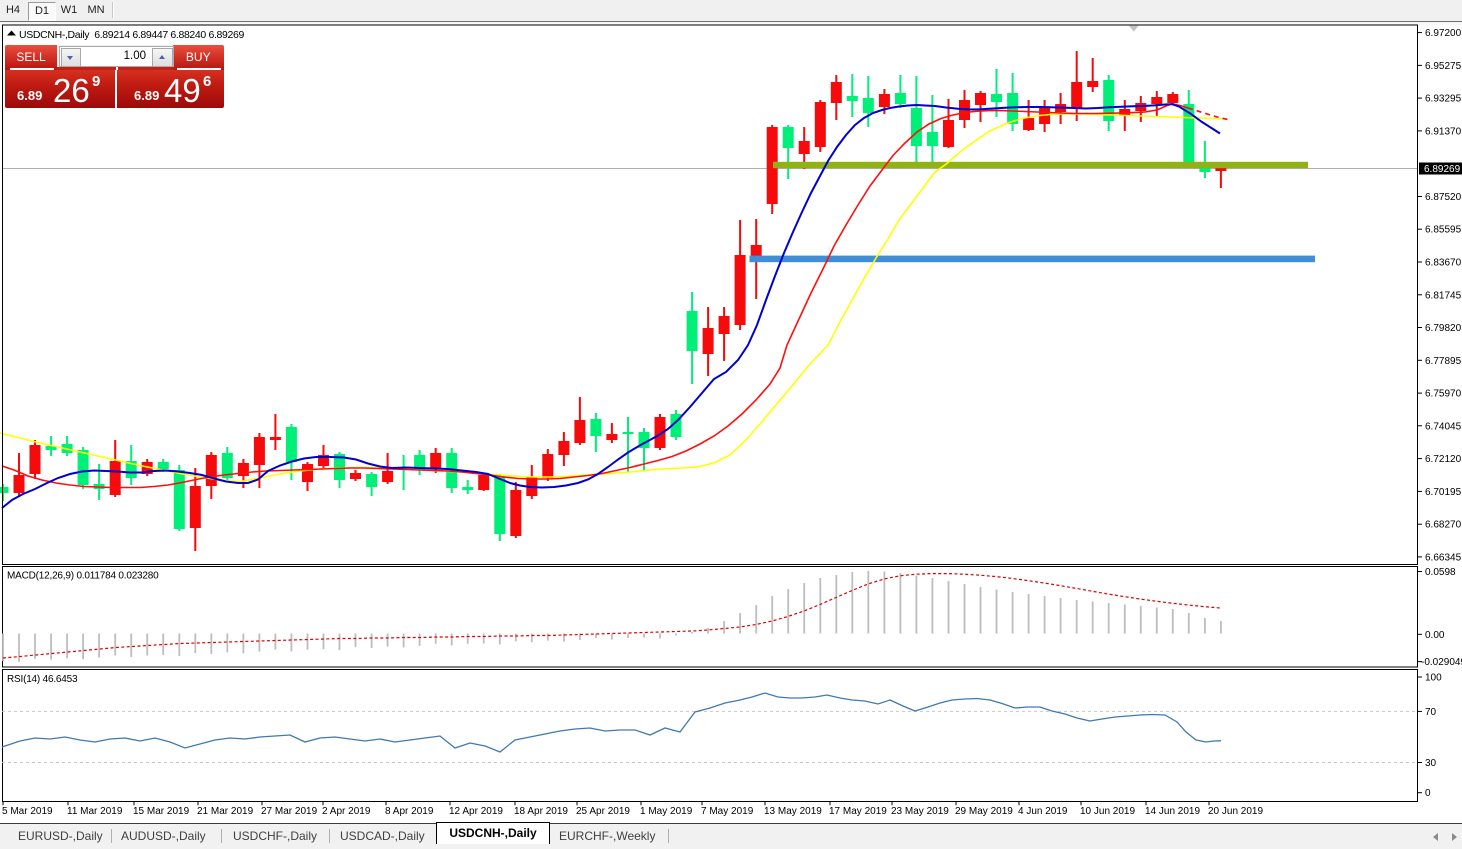  What do you see at coordinates (1443, 99) in the screenshot?
I see `svg-text: 6.93295` at bounding box center [1443, 99].